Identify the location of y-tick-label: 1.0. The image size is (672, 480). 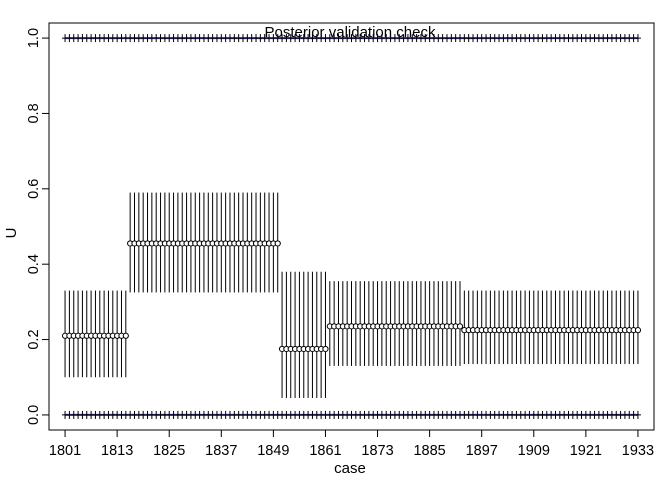
(34, 38).